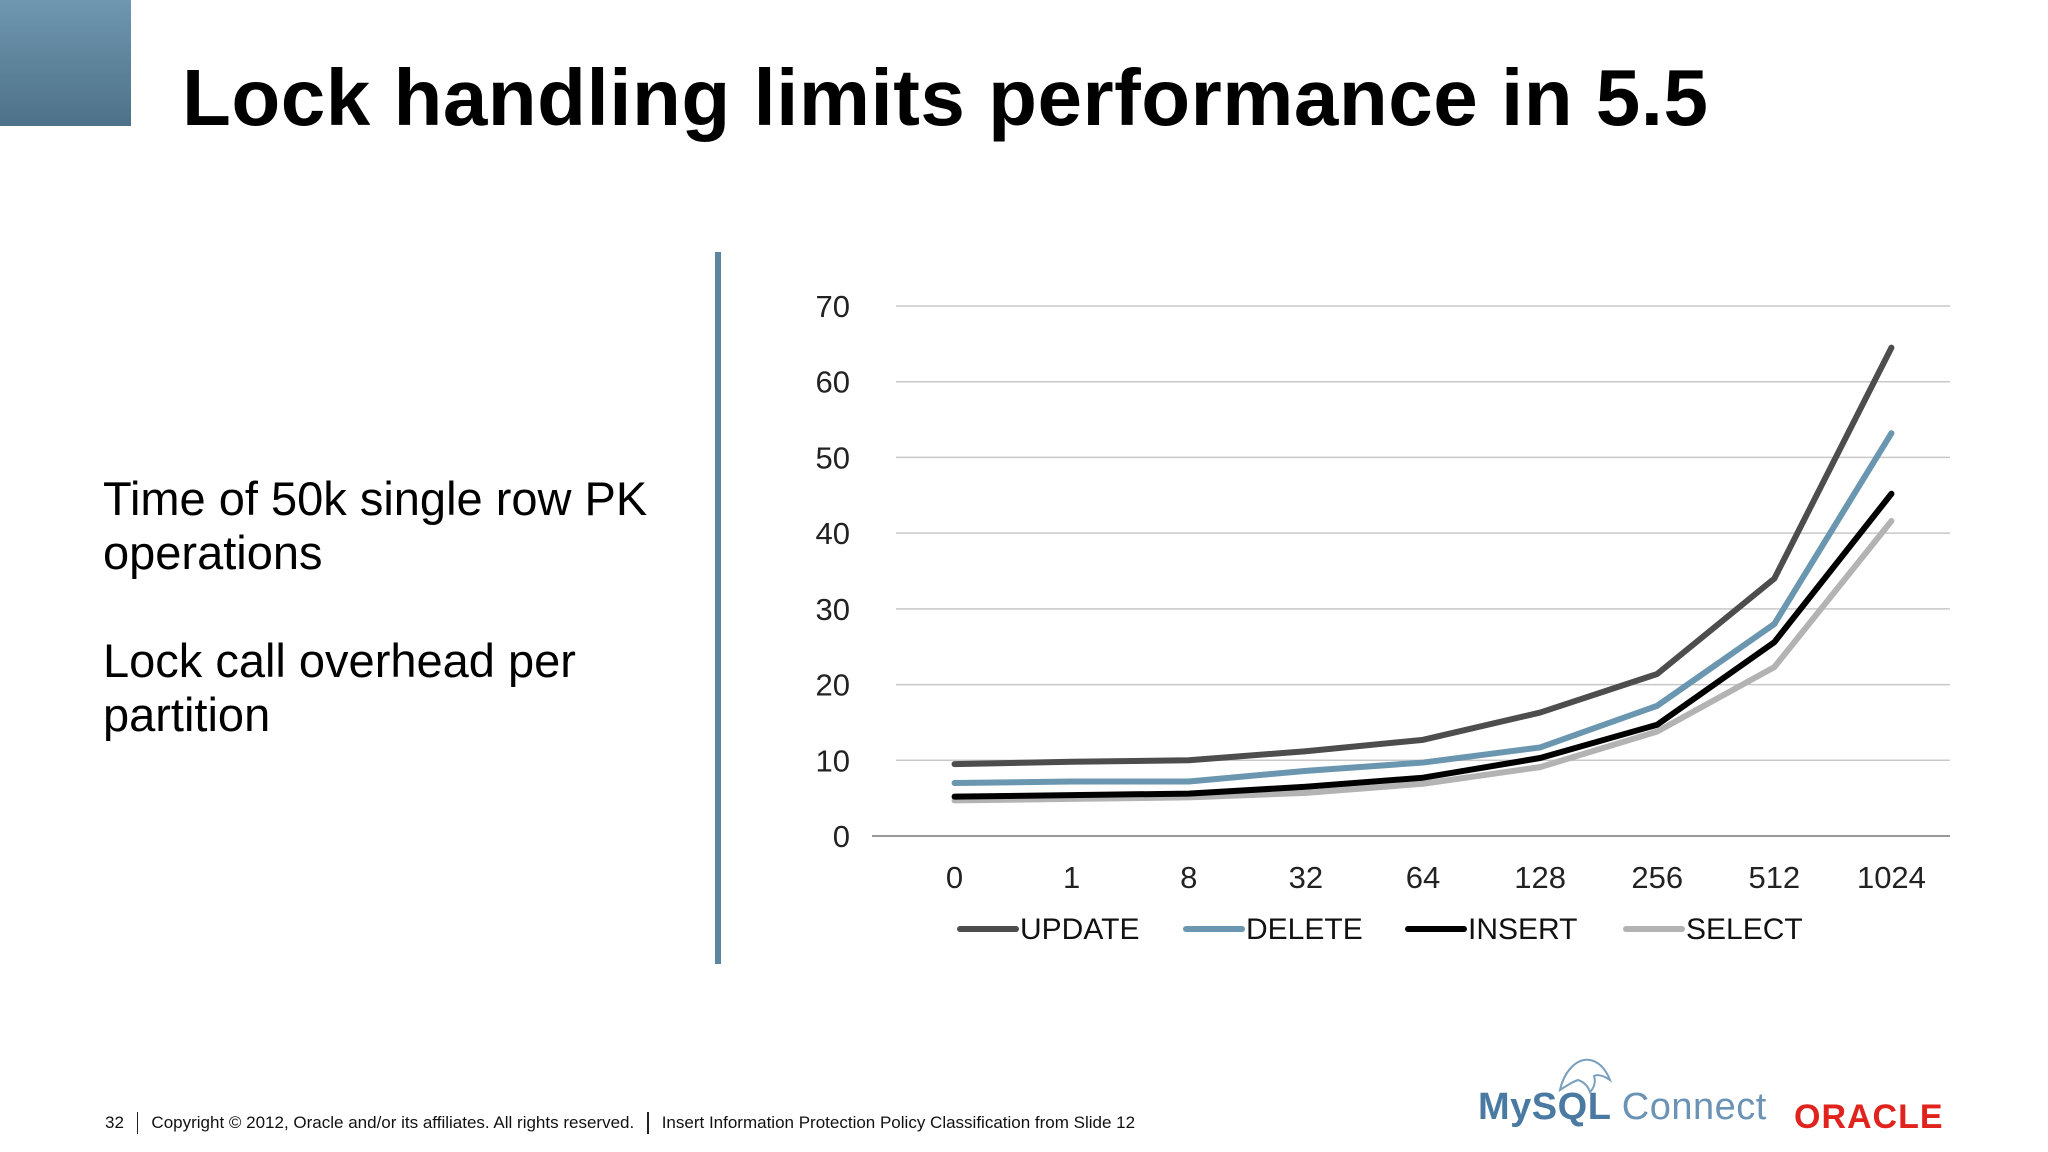 The height and width of the screenshot is (1152, 2048). What do you see at coordinates (718, 608) in the screenshot?
I see `vertical-divider` at bounding box center [718, 608].